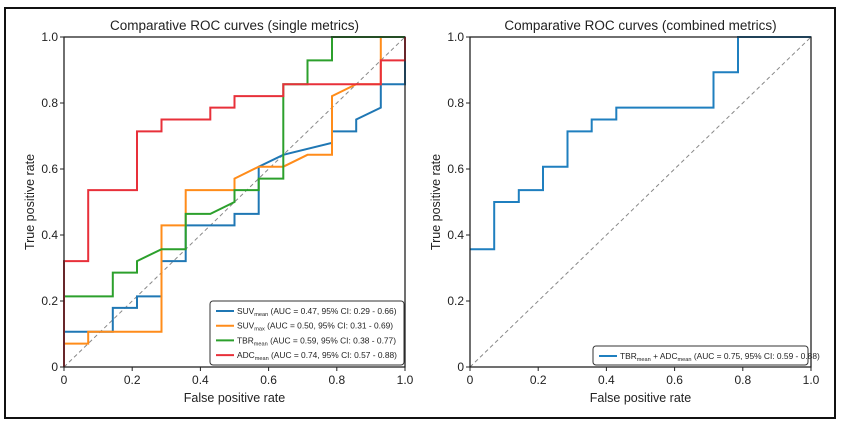 The height and width of the screenshot is (427, 843). What do you see at coordinates (332, 340) in the screenshot?
I see `legend-text: (AUC = 0.59, 95% CI: 0.38 - 0.77)` at bounding box center [332, 340].